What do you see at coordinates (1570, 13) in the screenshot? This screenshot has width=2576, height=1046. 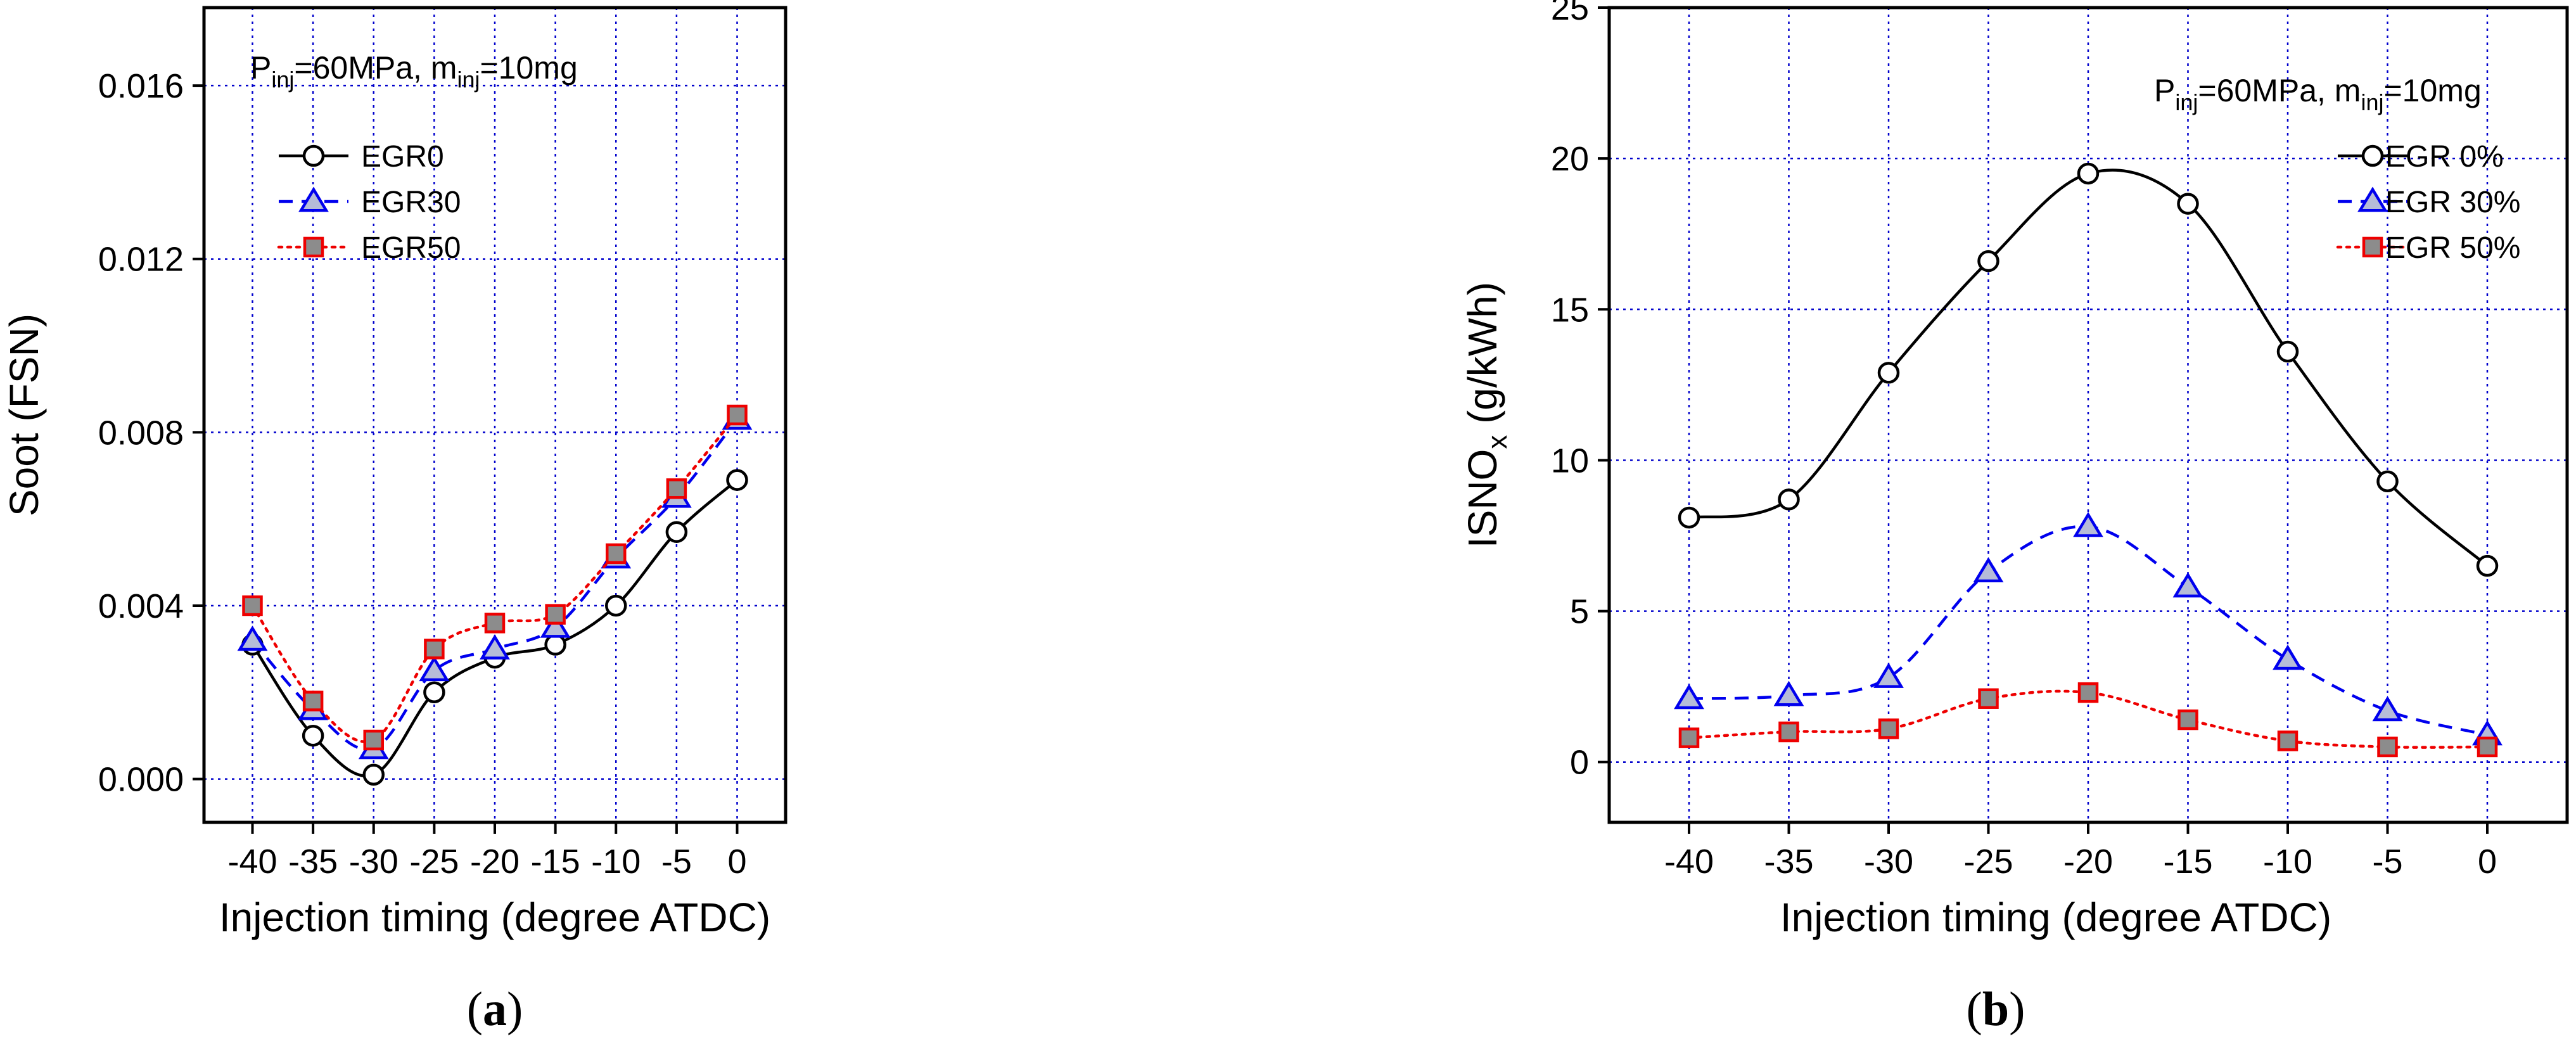 I see `y-tick-label: 25` at bounding box center [1570, 13].